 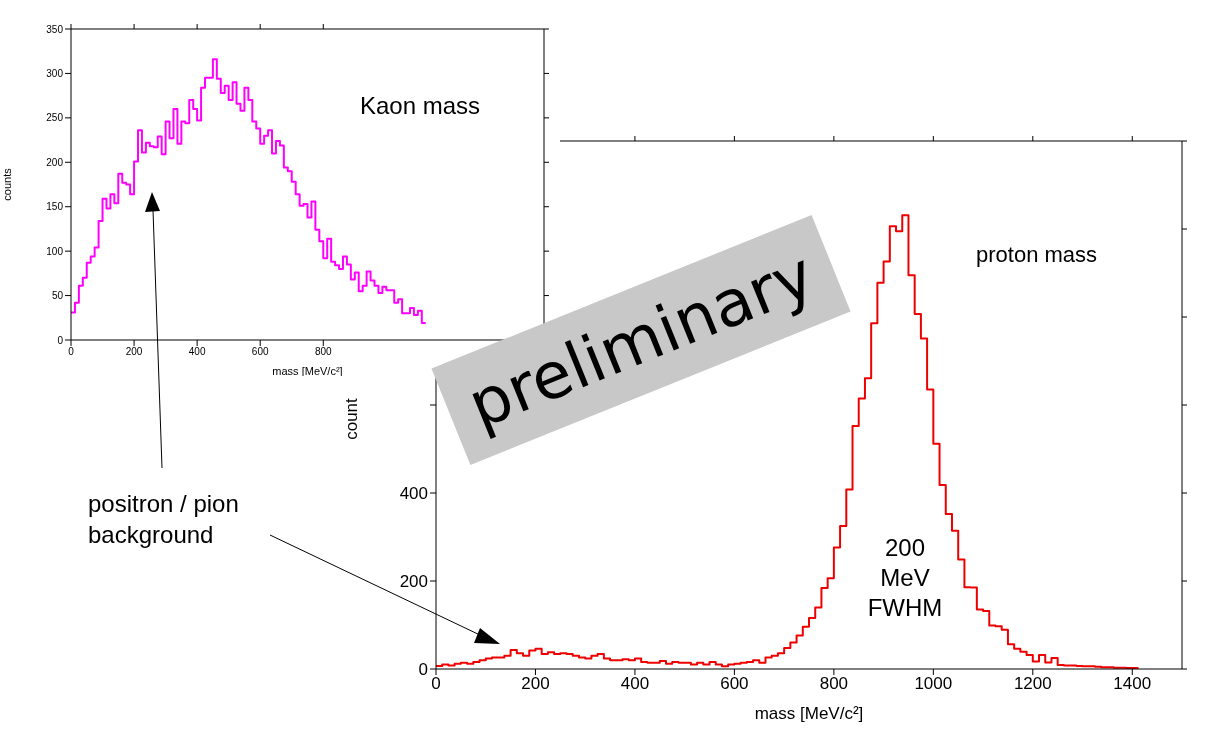 What do you see at coordinates (351, 418) in the screenshot?
I see `y-axis-title: count` at bounding box center [351, 418].